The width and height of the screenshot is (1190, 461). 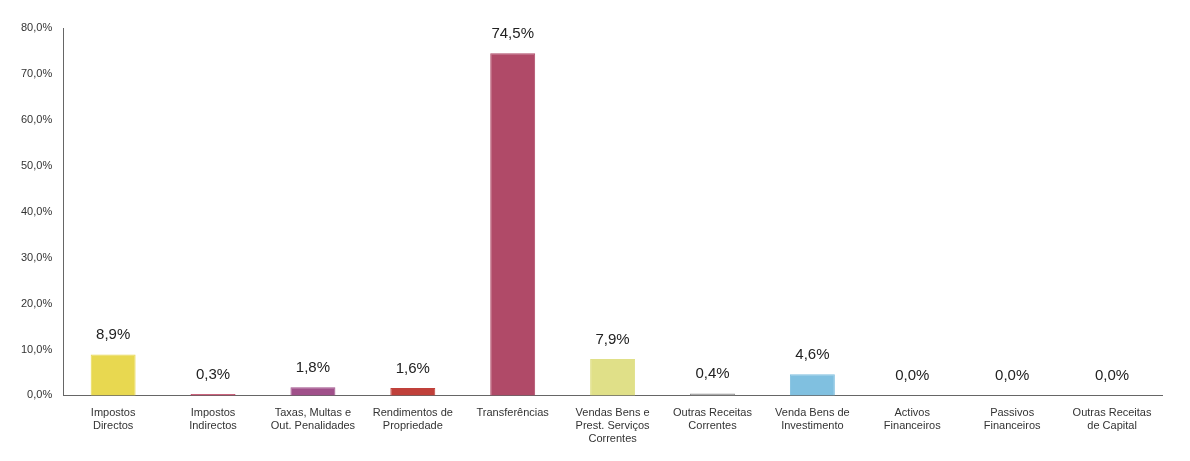 I want to click on data-label: 4,6%, so click(x=812, y=353).